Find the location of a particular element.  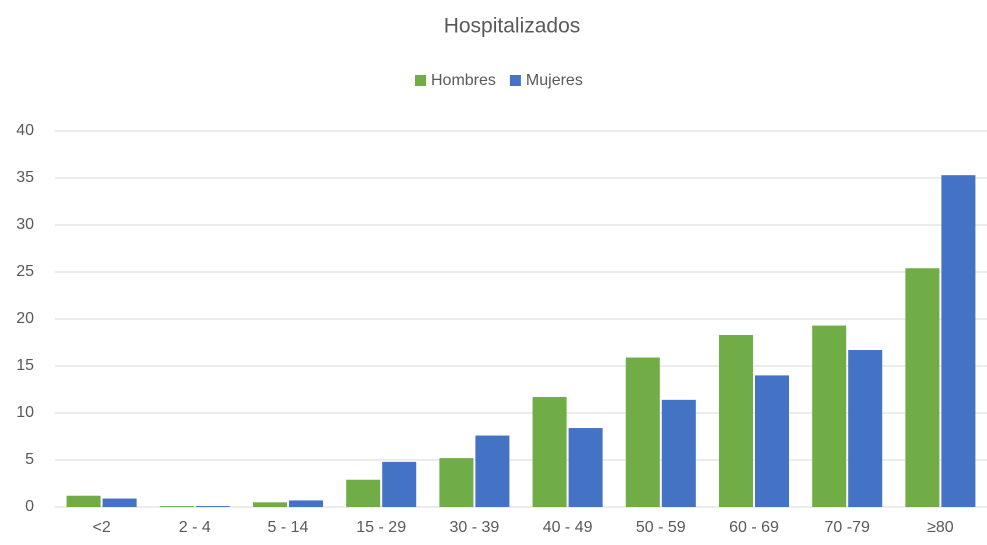

x-tick-label: 40 - 49 is located at coordinates (568, 527).